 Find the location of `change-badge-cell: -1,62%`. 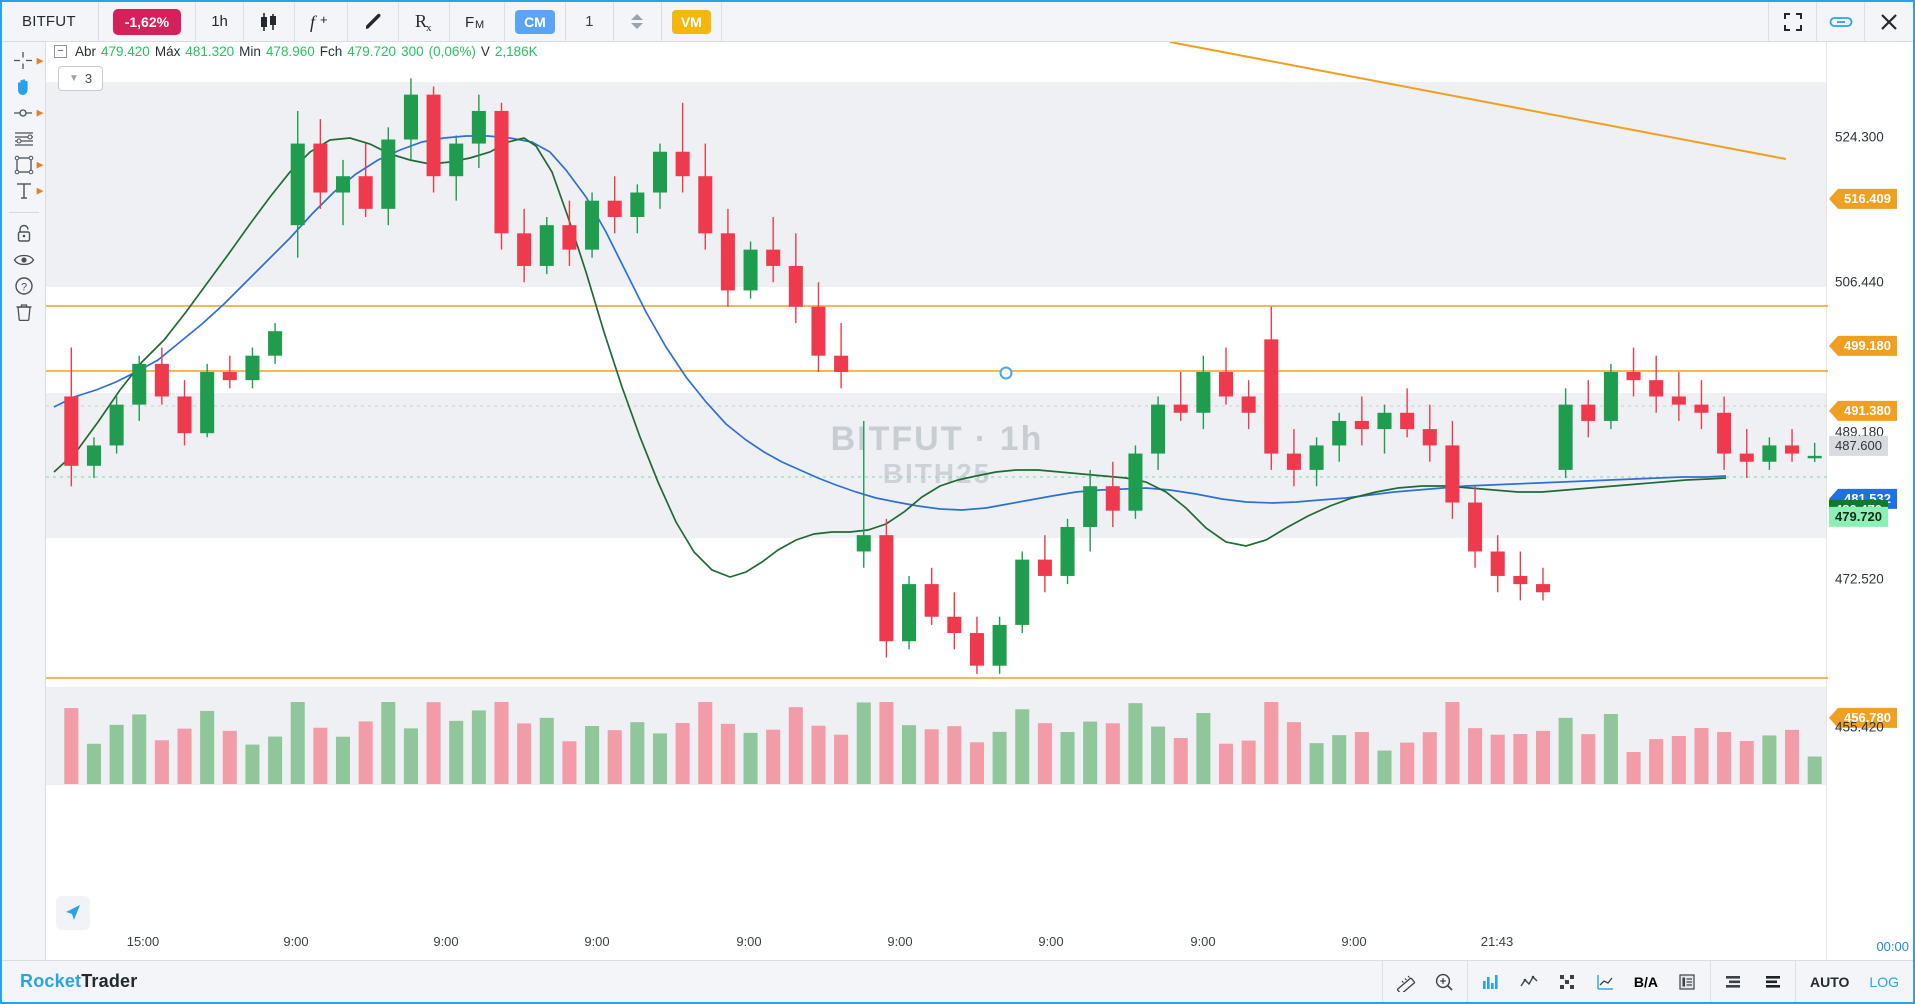

change-badge-cell: -1,62% is located at coordinates (148, 21).